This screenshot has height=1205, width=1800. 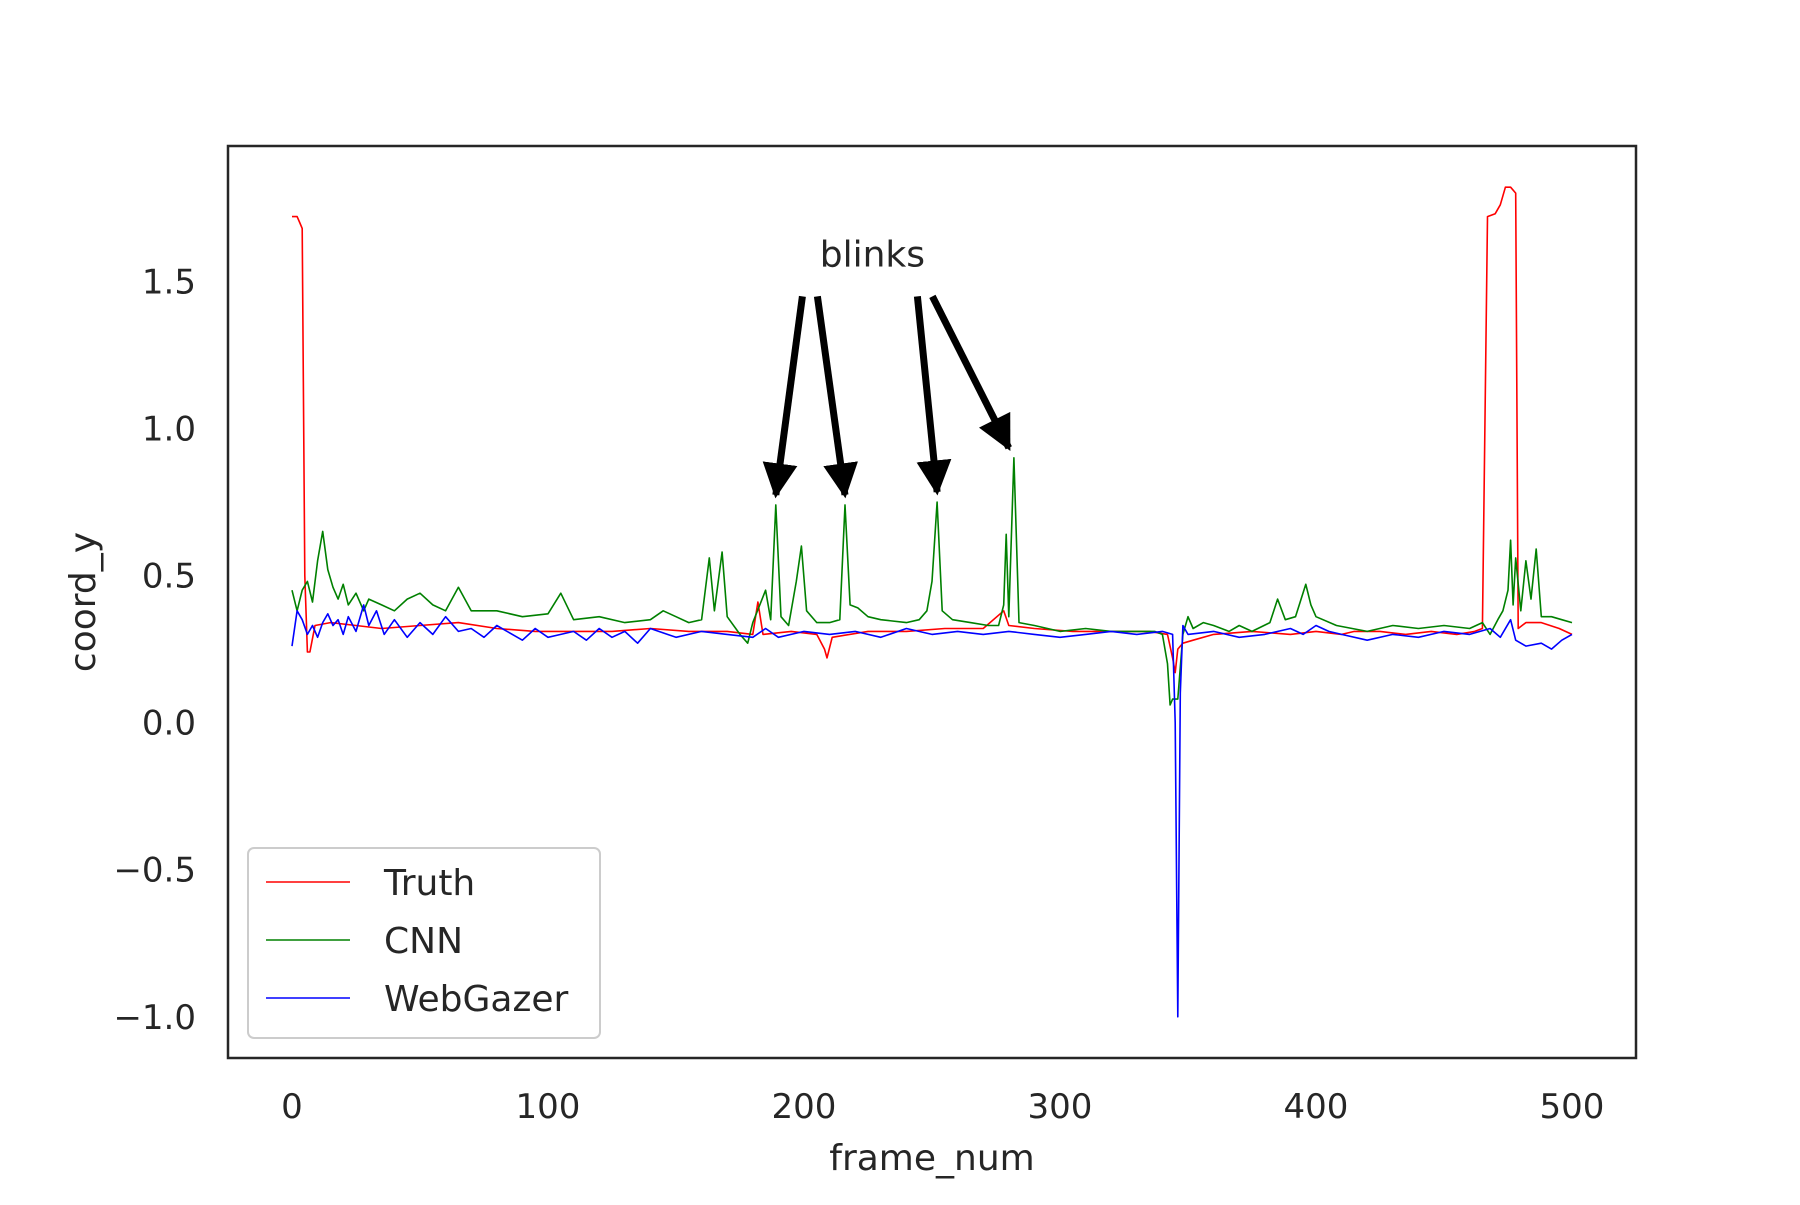 What do you see at coordinates (932, 581) in the screenshot?
I see `series-line-cnn` at bounding box center [932, 581].